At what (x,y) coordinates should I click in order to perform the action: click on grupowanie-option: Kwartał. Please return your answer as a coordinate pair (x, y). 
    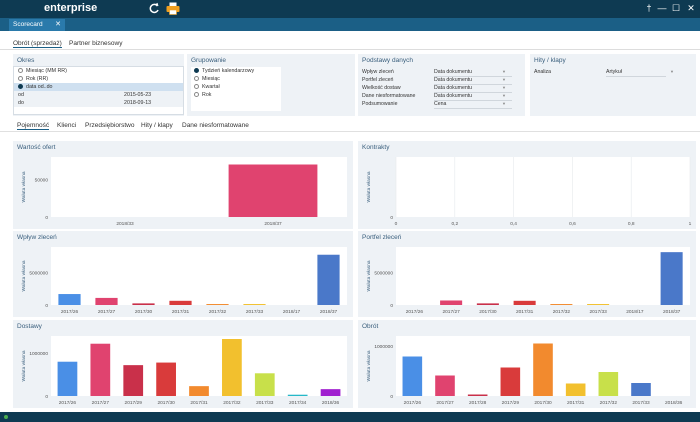
    Looking at the image, I should click on (236, 87).